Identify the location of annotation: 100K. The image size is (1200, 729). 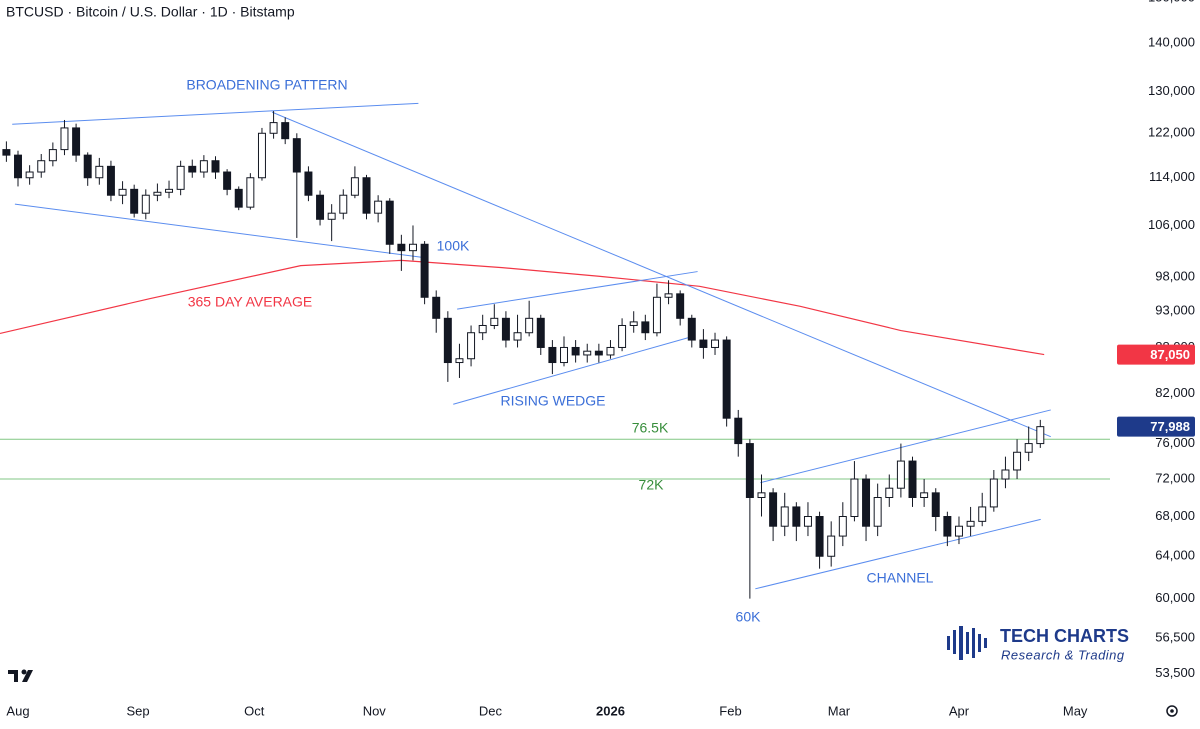
(453, 246).